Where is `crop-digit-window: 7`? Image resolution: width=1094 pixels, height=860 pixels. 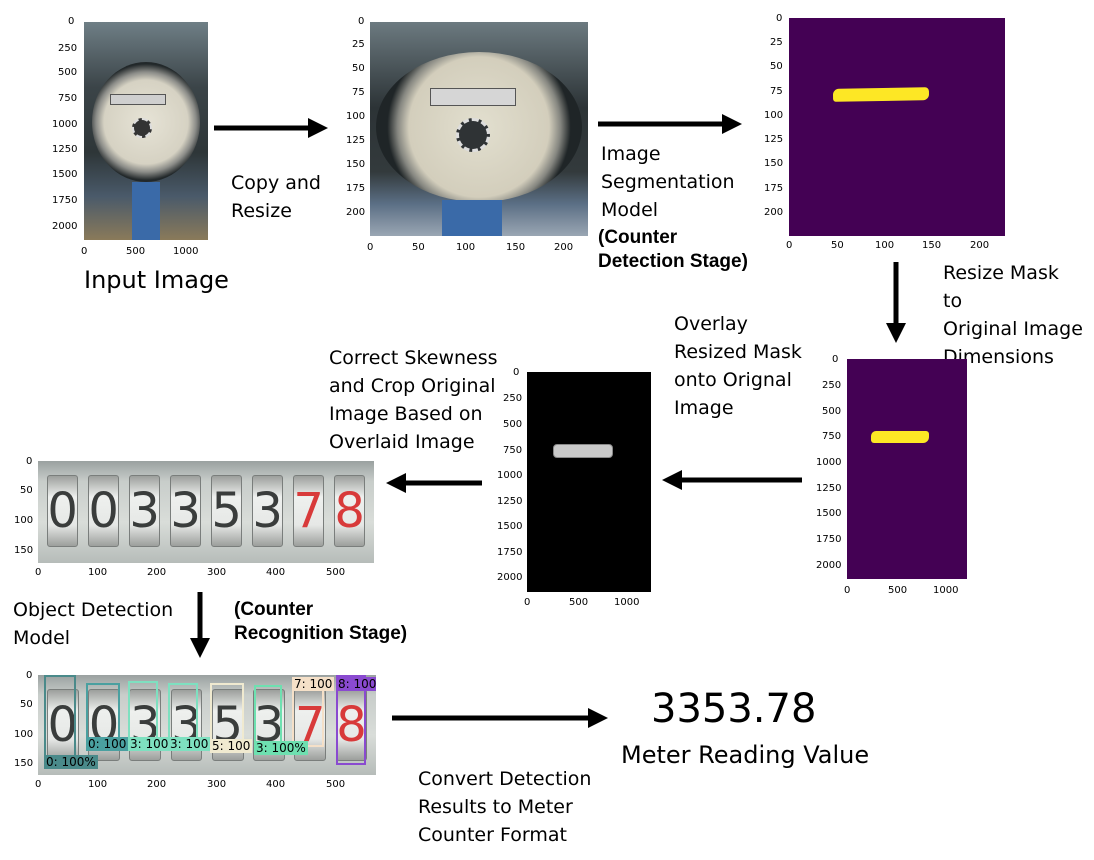 crop-digit-window: 7 is located at coordinates (308, 511).